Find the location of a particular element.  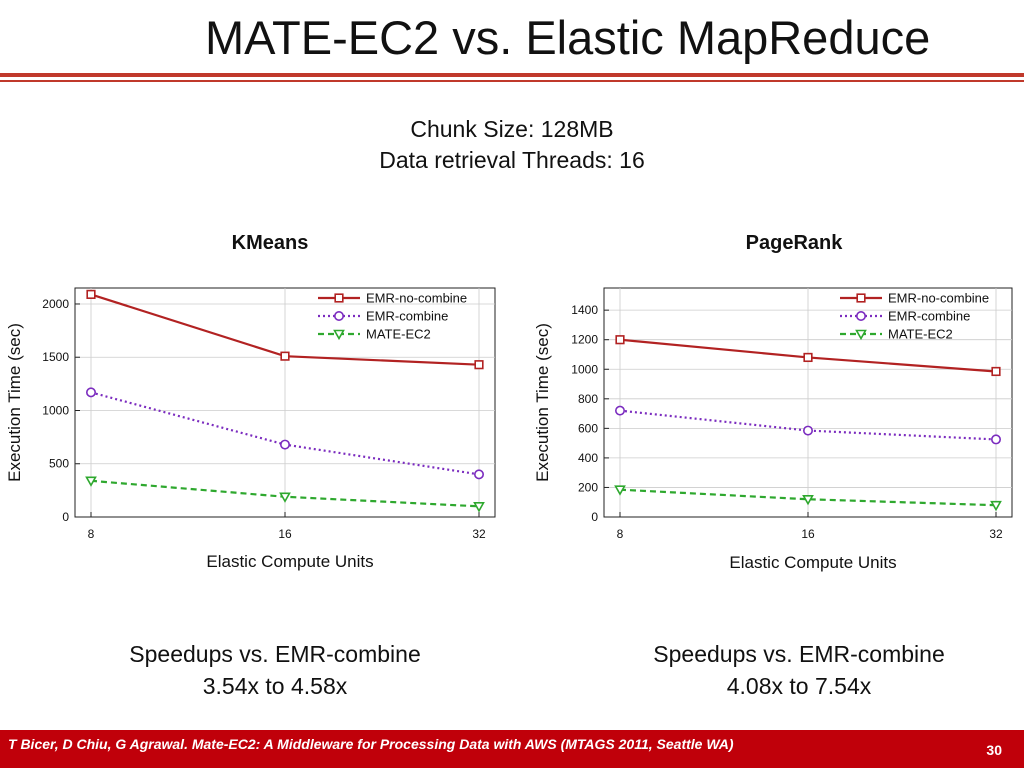

threads-text: Data retrieval Threads: 16 is located at coordinates (512, 160).